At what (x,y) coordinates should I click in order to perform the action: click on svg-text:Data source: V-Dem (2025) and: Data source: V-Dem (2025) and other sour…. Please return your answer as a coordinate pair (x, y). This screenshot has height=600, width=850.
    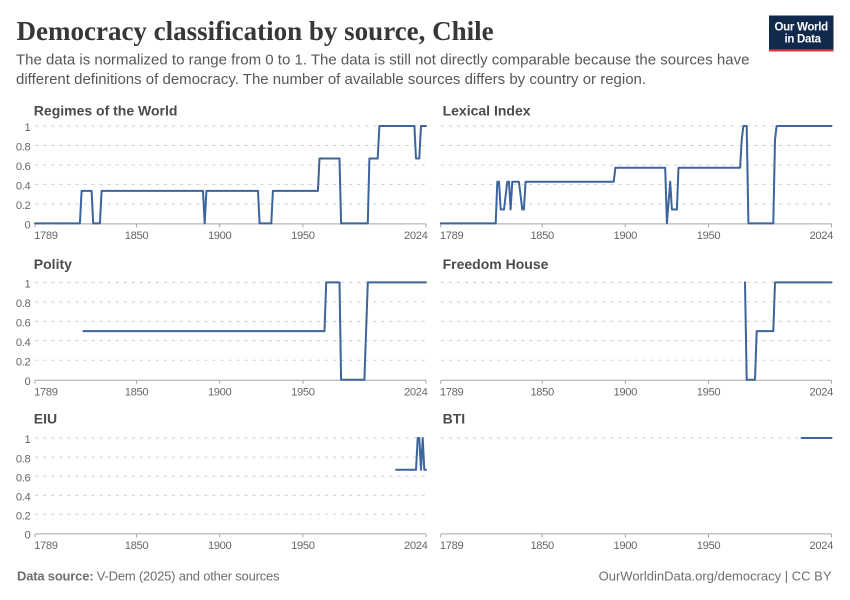
    Looking at the image, I should click on (148, 576).